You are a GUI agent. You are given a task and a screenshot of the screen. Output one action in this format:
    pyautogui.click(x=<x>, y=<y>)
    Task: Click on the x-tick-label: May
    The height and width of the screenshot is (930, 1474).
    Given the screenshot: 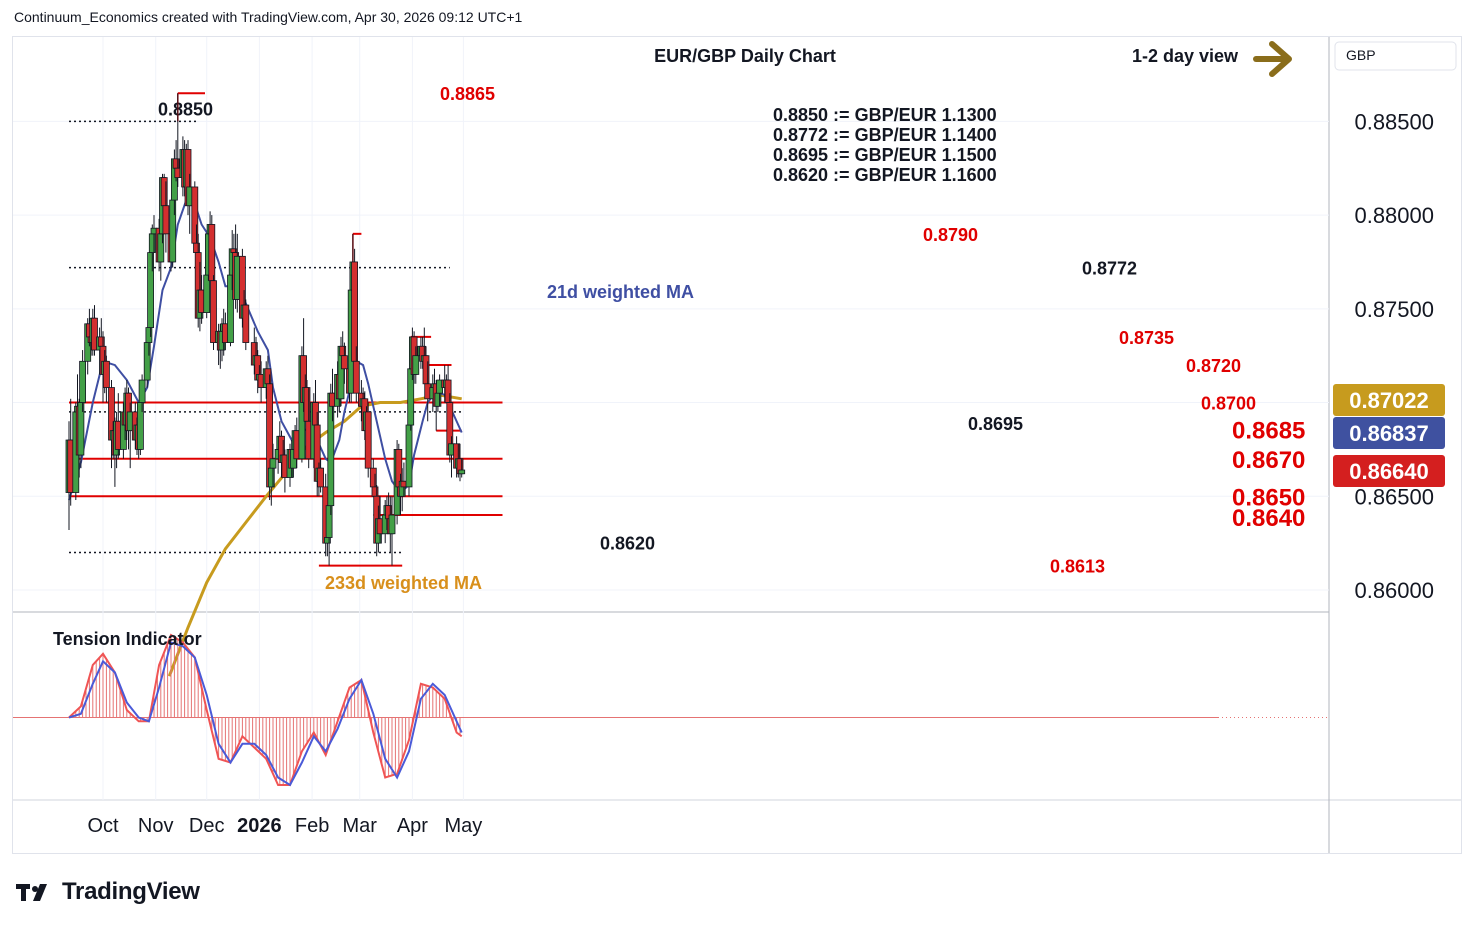 What is the action you would take?
    pyautogui.click(x=464, y=826)
    